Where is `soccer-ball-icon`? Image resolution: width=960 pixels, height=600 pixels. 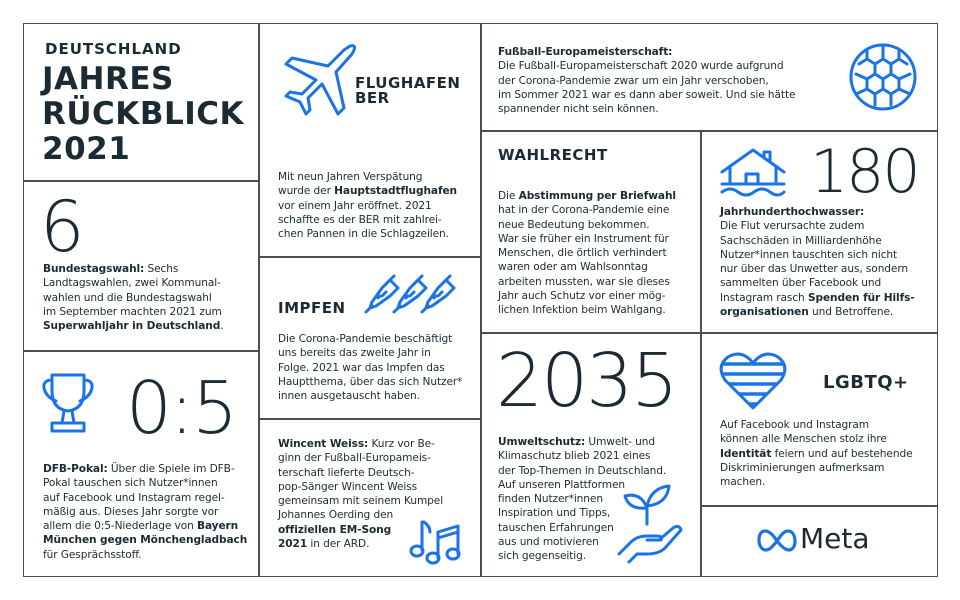 soccer-ball-icon is located at coordinates (883, 77).